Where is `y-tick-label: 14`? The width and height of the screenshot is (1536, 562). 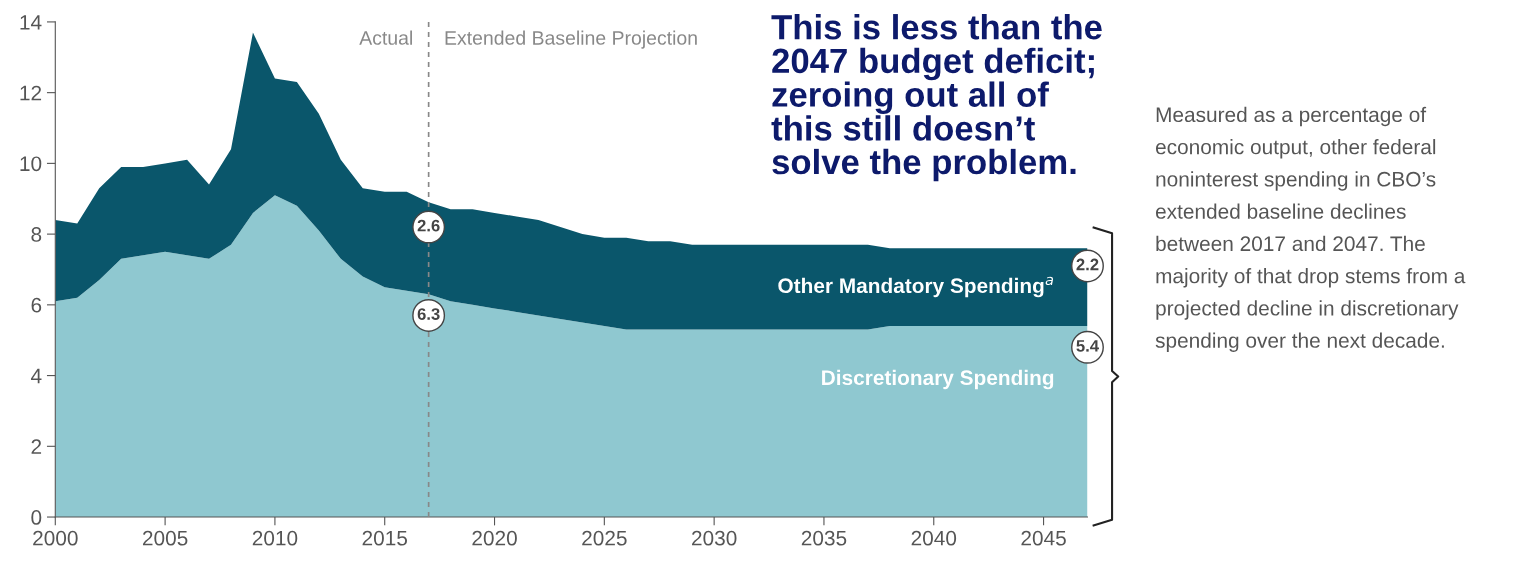 y-tick-label: 14 is located at coordinates (31, 22).